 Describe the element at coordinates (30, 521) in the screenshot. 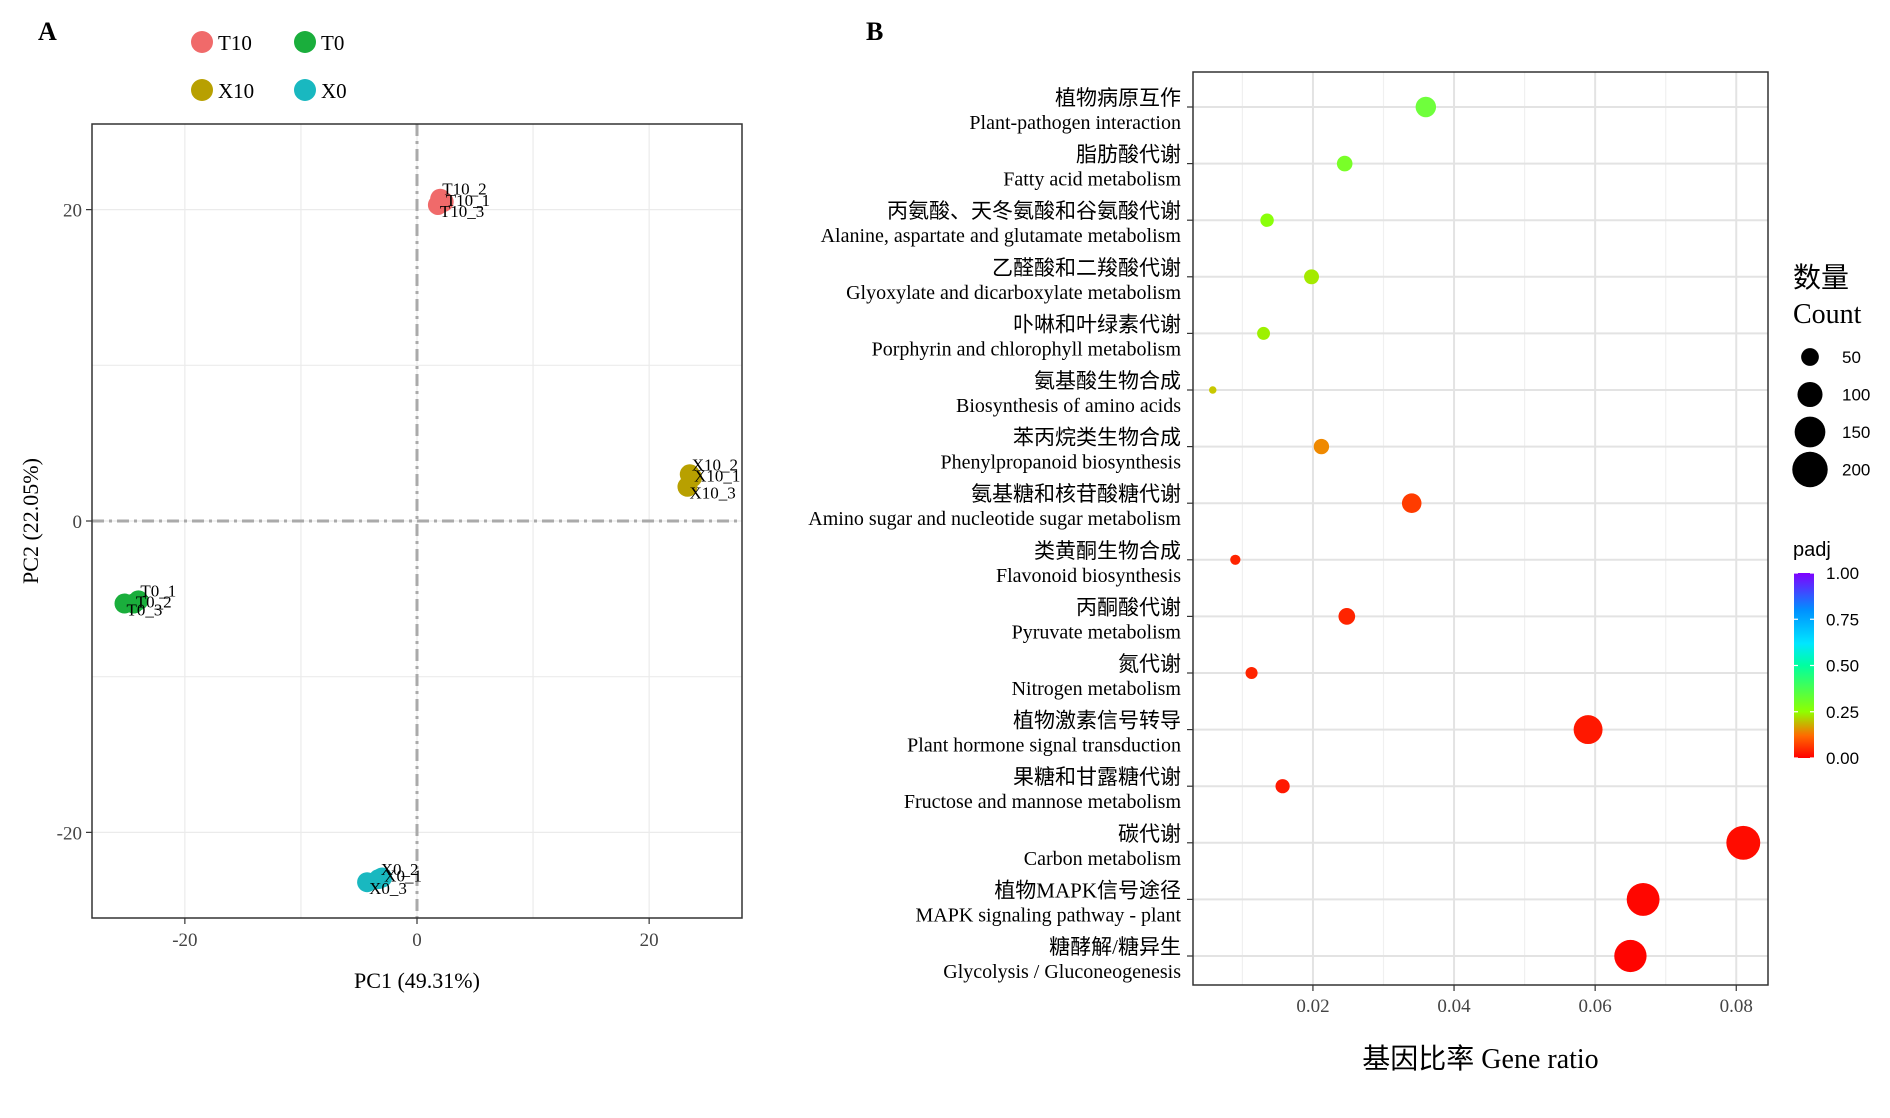

I see `pca-y-axis-label: PC2 (22.05%)` at that location.